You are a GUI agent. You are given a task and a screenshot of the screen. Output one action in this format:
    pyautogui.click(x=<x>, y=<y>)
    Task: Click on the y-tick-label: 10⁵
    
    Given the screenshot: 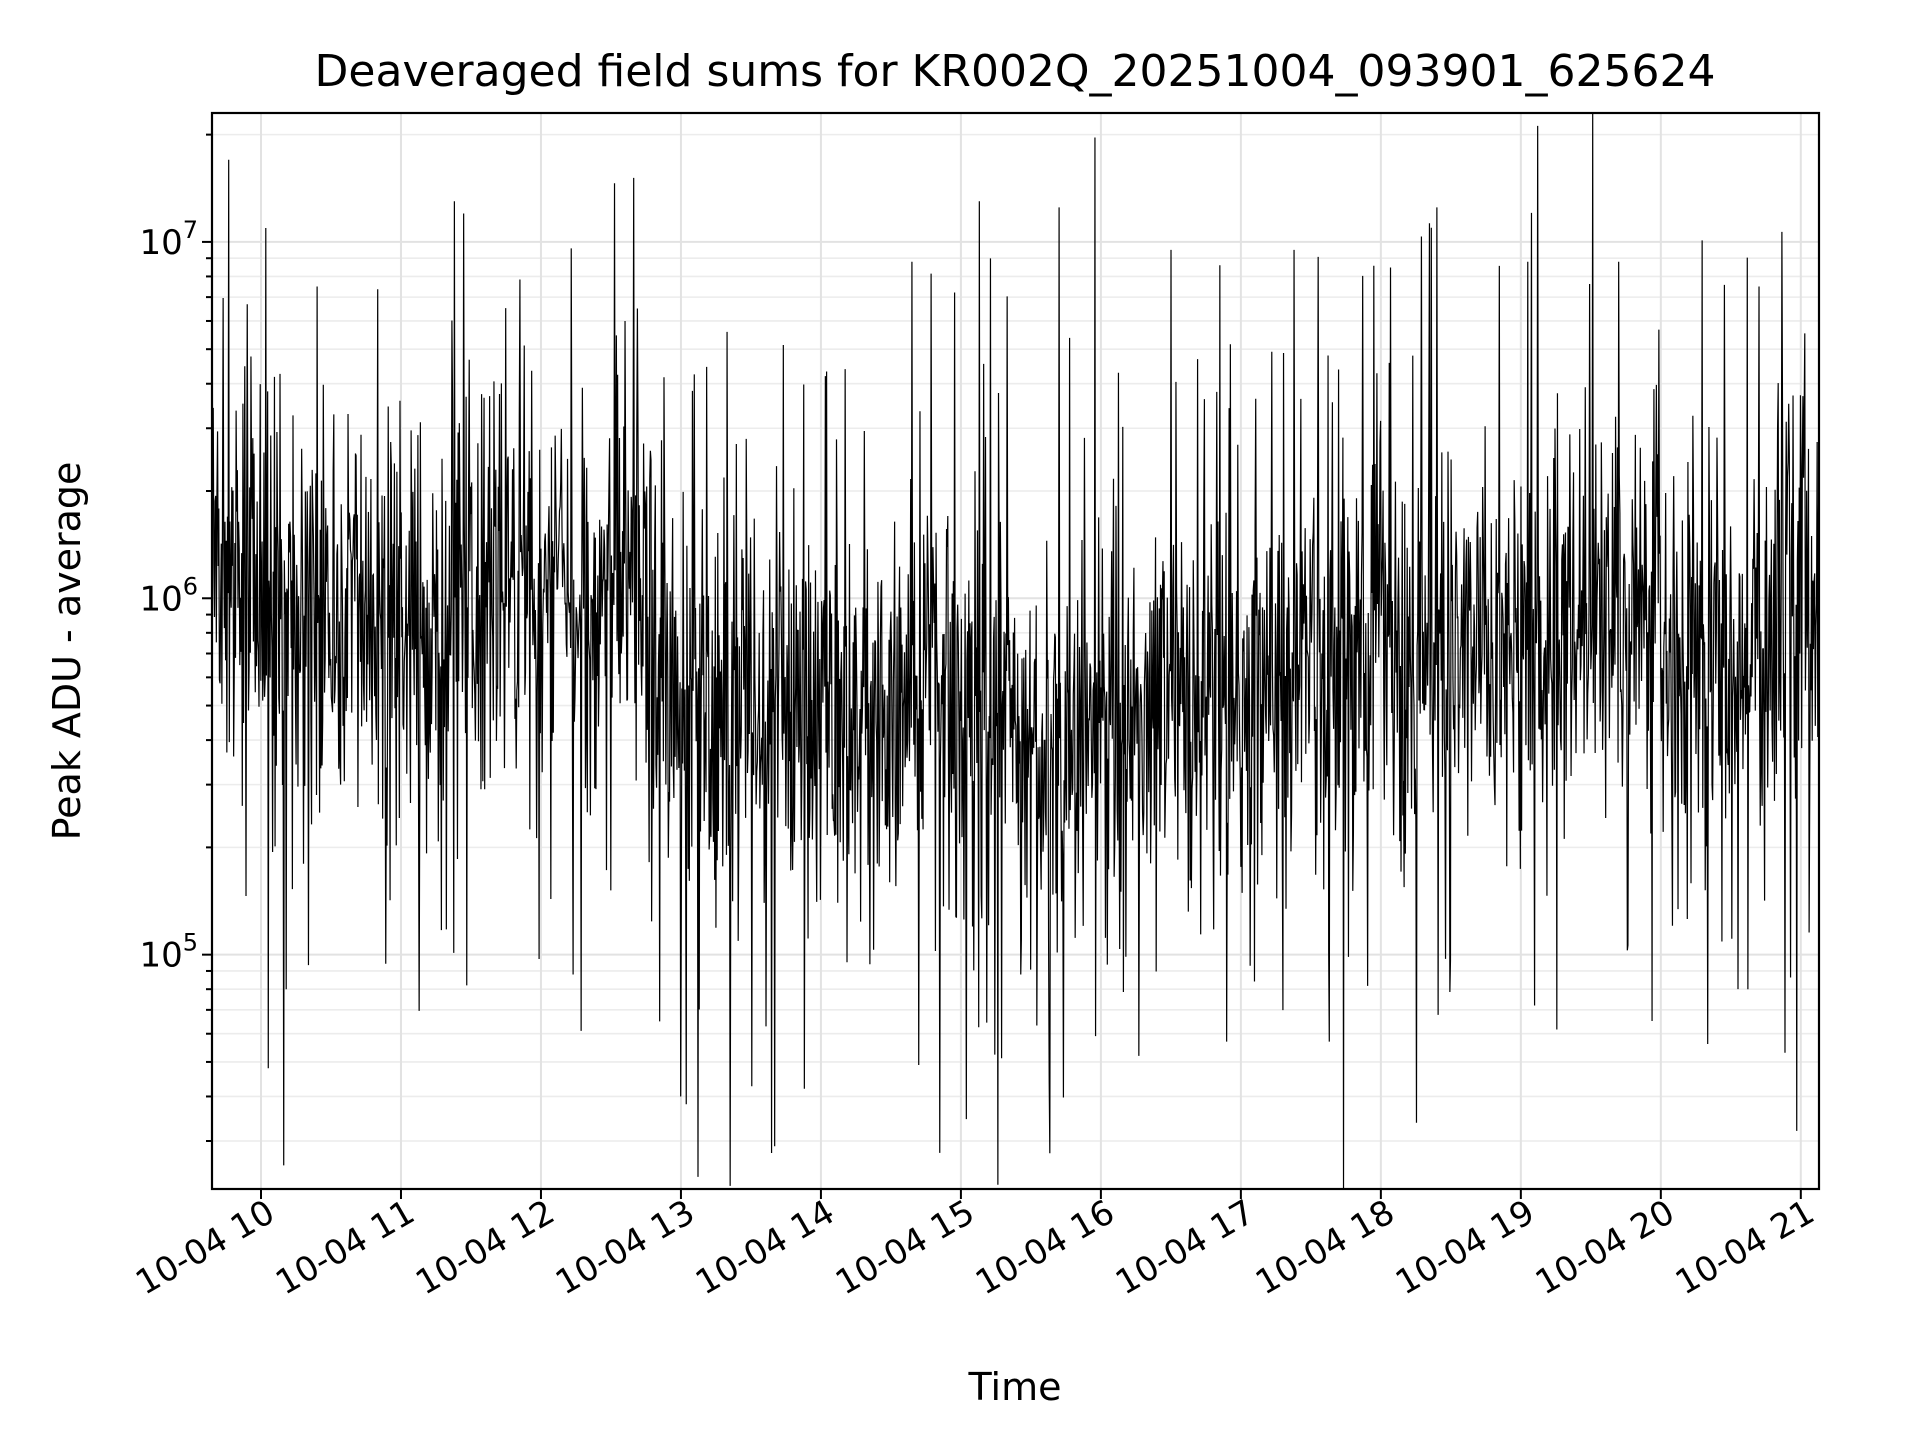 What is the action you would take?
    pyautogui.click(x=168, y=952)
    